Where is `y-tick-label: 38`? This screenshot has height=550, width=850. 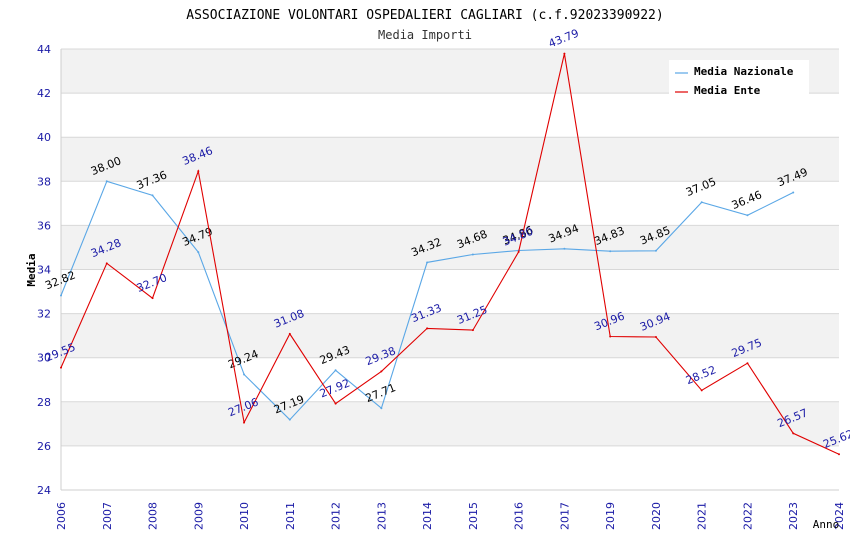 y-tick-label: 38 is located at coordinates (44, 181).